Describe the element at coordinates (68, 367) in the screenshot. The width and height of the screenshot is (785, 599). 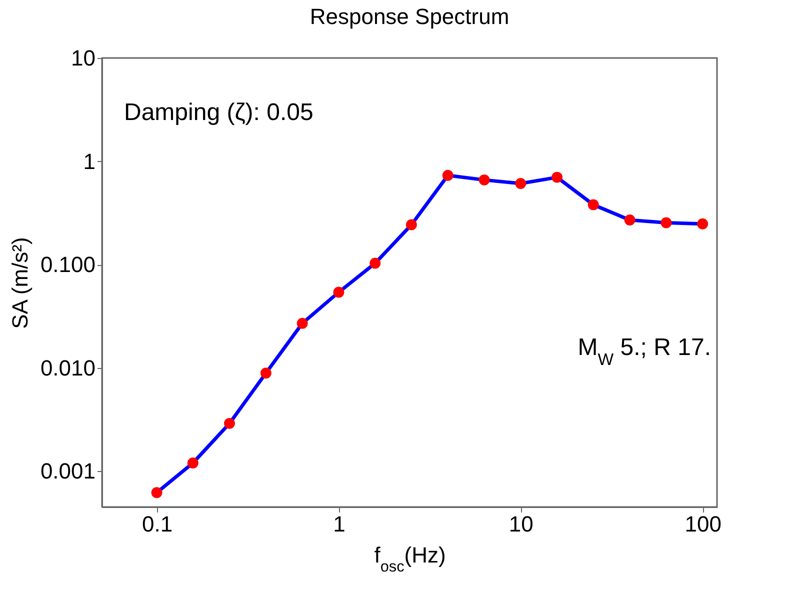
I see `y-tick-label: 0.010` at that location.